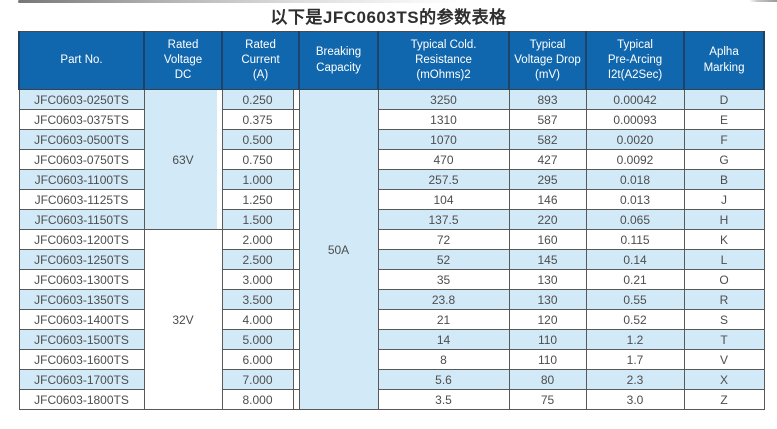 This screenshot has width=777, height=429. What do you see at coordinates (81, 399) in the screenshot?
I see `cell-part-no: JFC0603-1800TS` at bounding box center [81, 399].